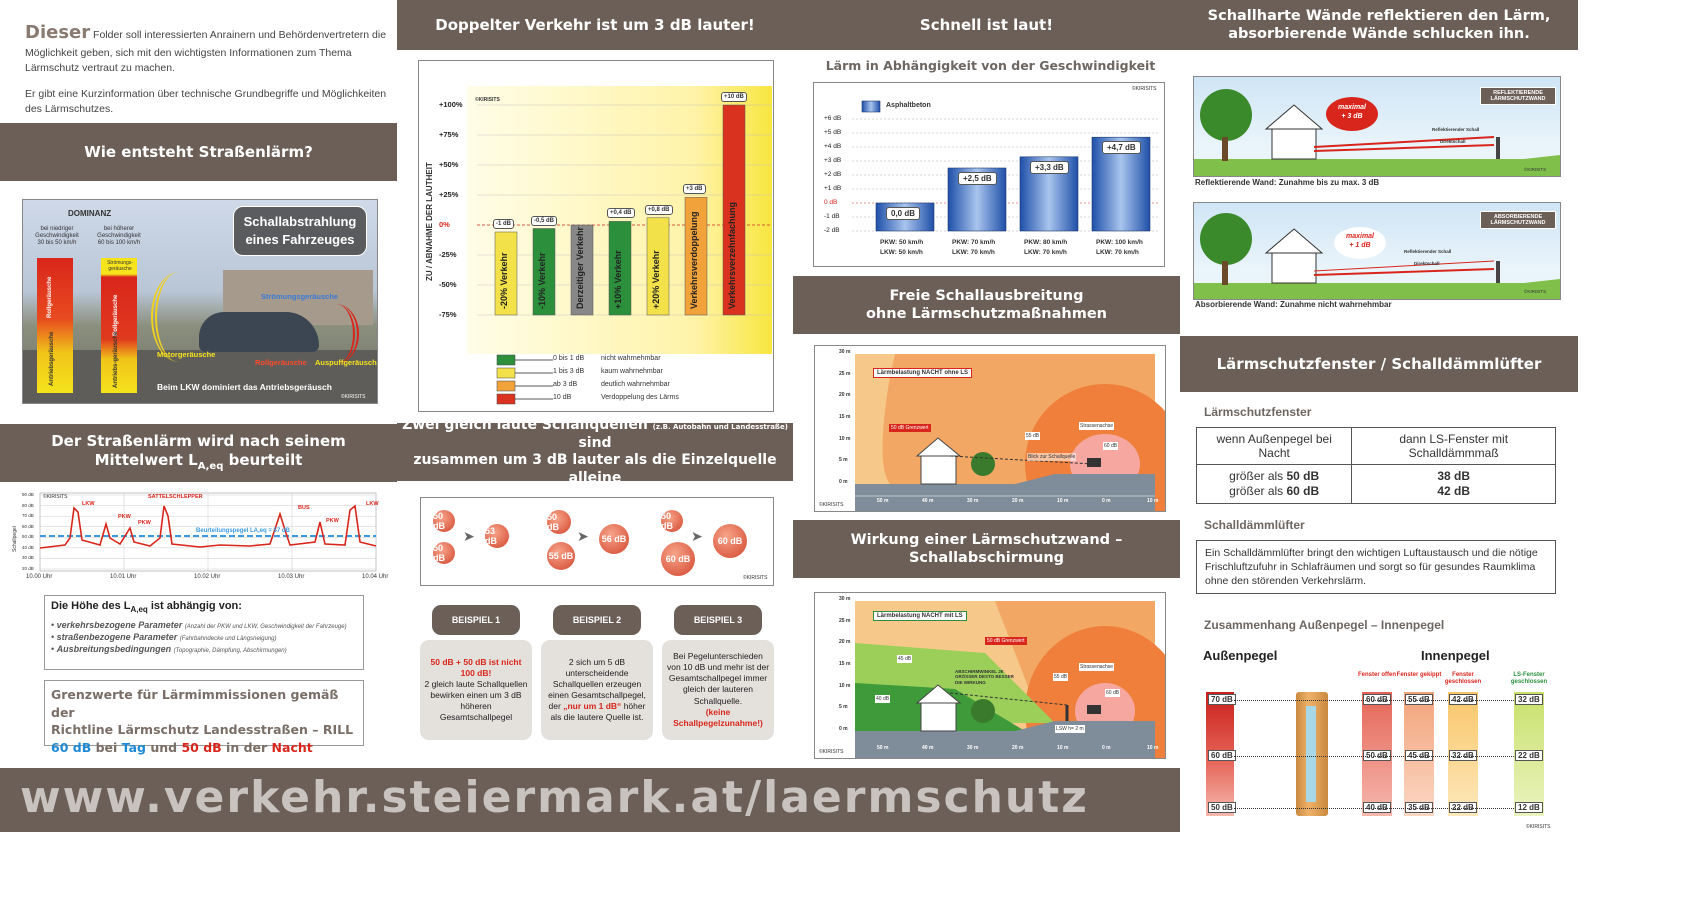  Describe the element at coordinates (1119, 242) in the screenshot. I see `speed-cat-line1: PKW: 100 km/h` at that location.